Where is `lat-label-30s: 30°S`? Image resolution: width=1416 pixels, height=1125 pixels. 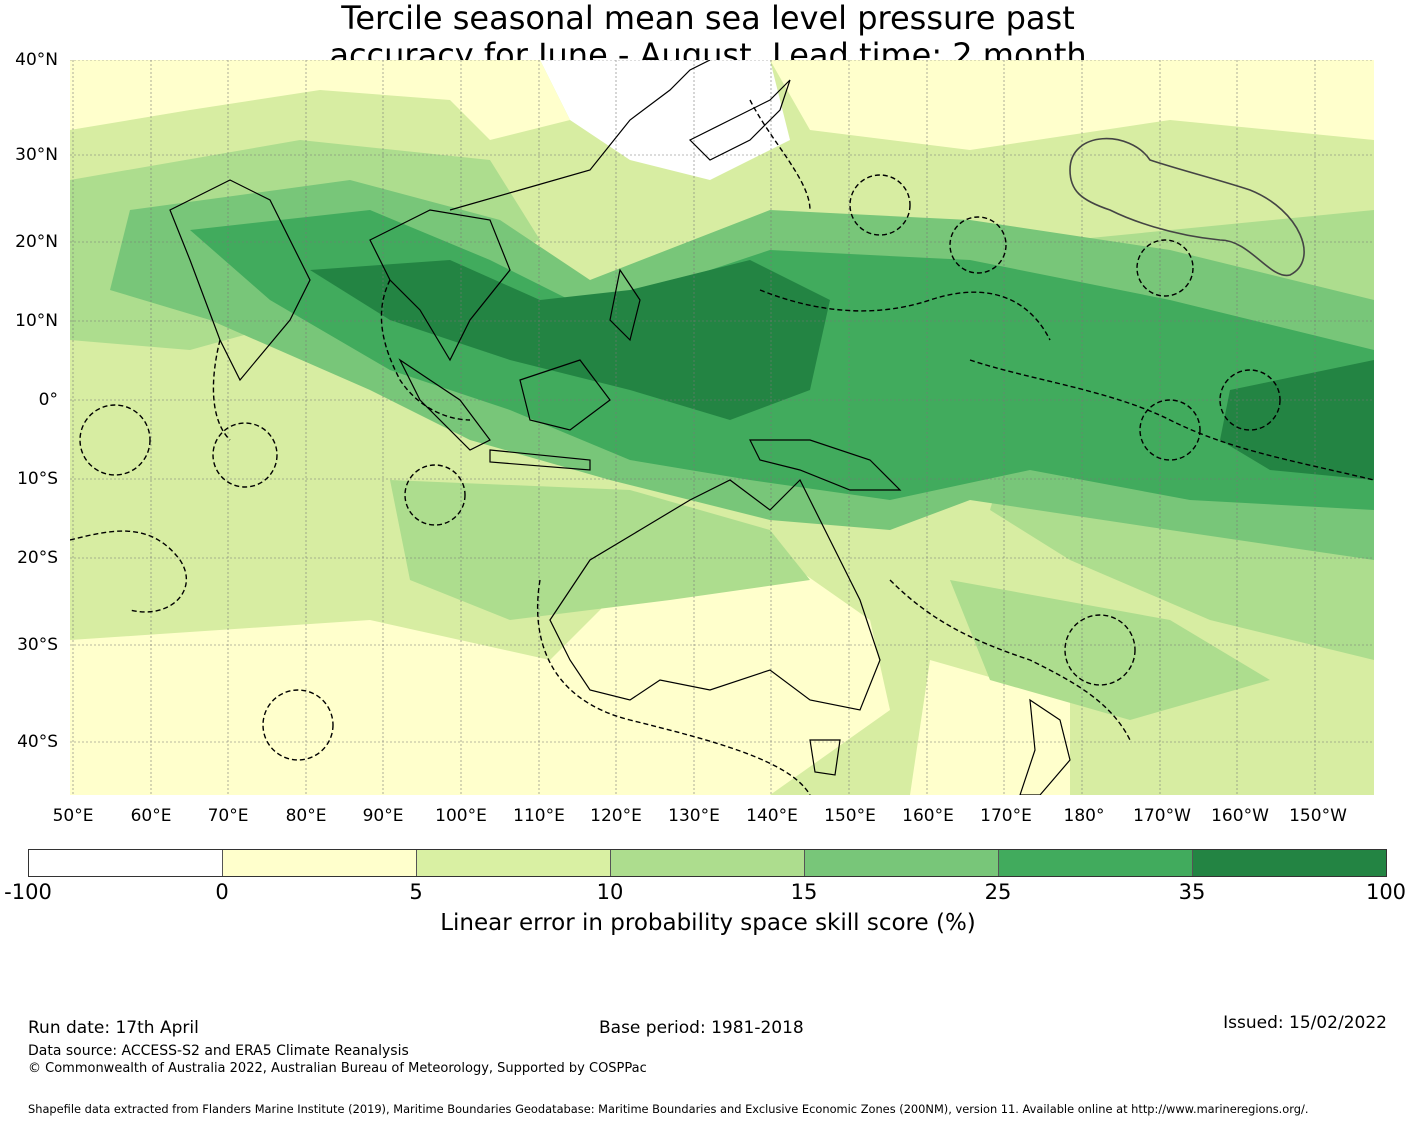
lat-label-30s: 30°S is located at coordinates (37, 645).